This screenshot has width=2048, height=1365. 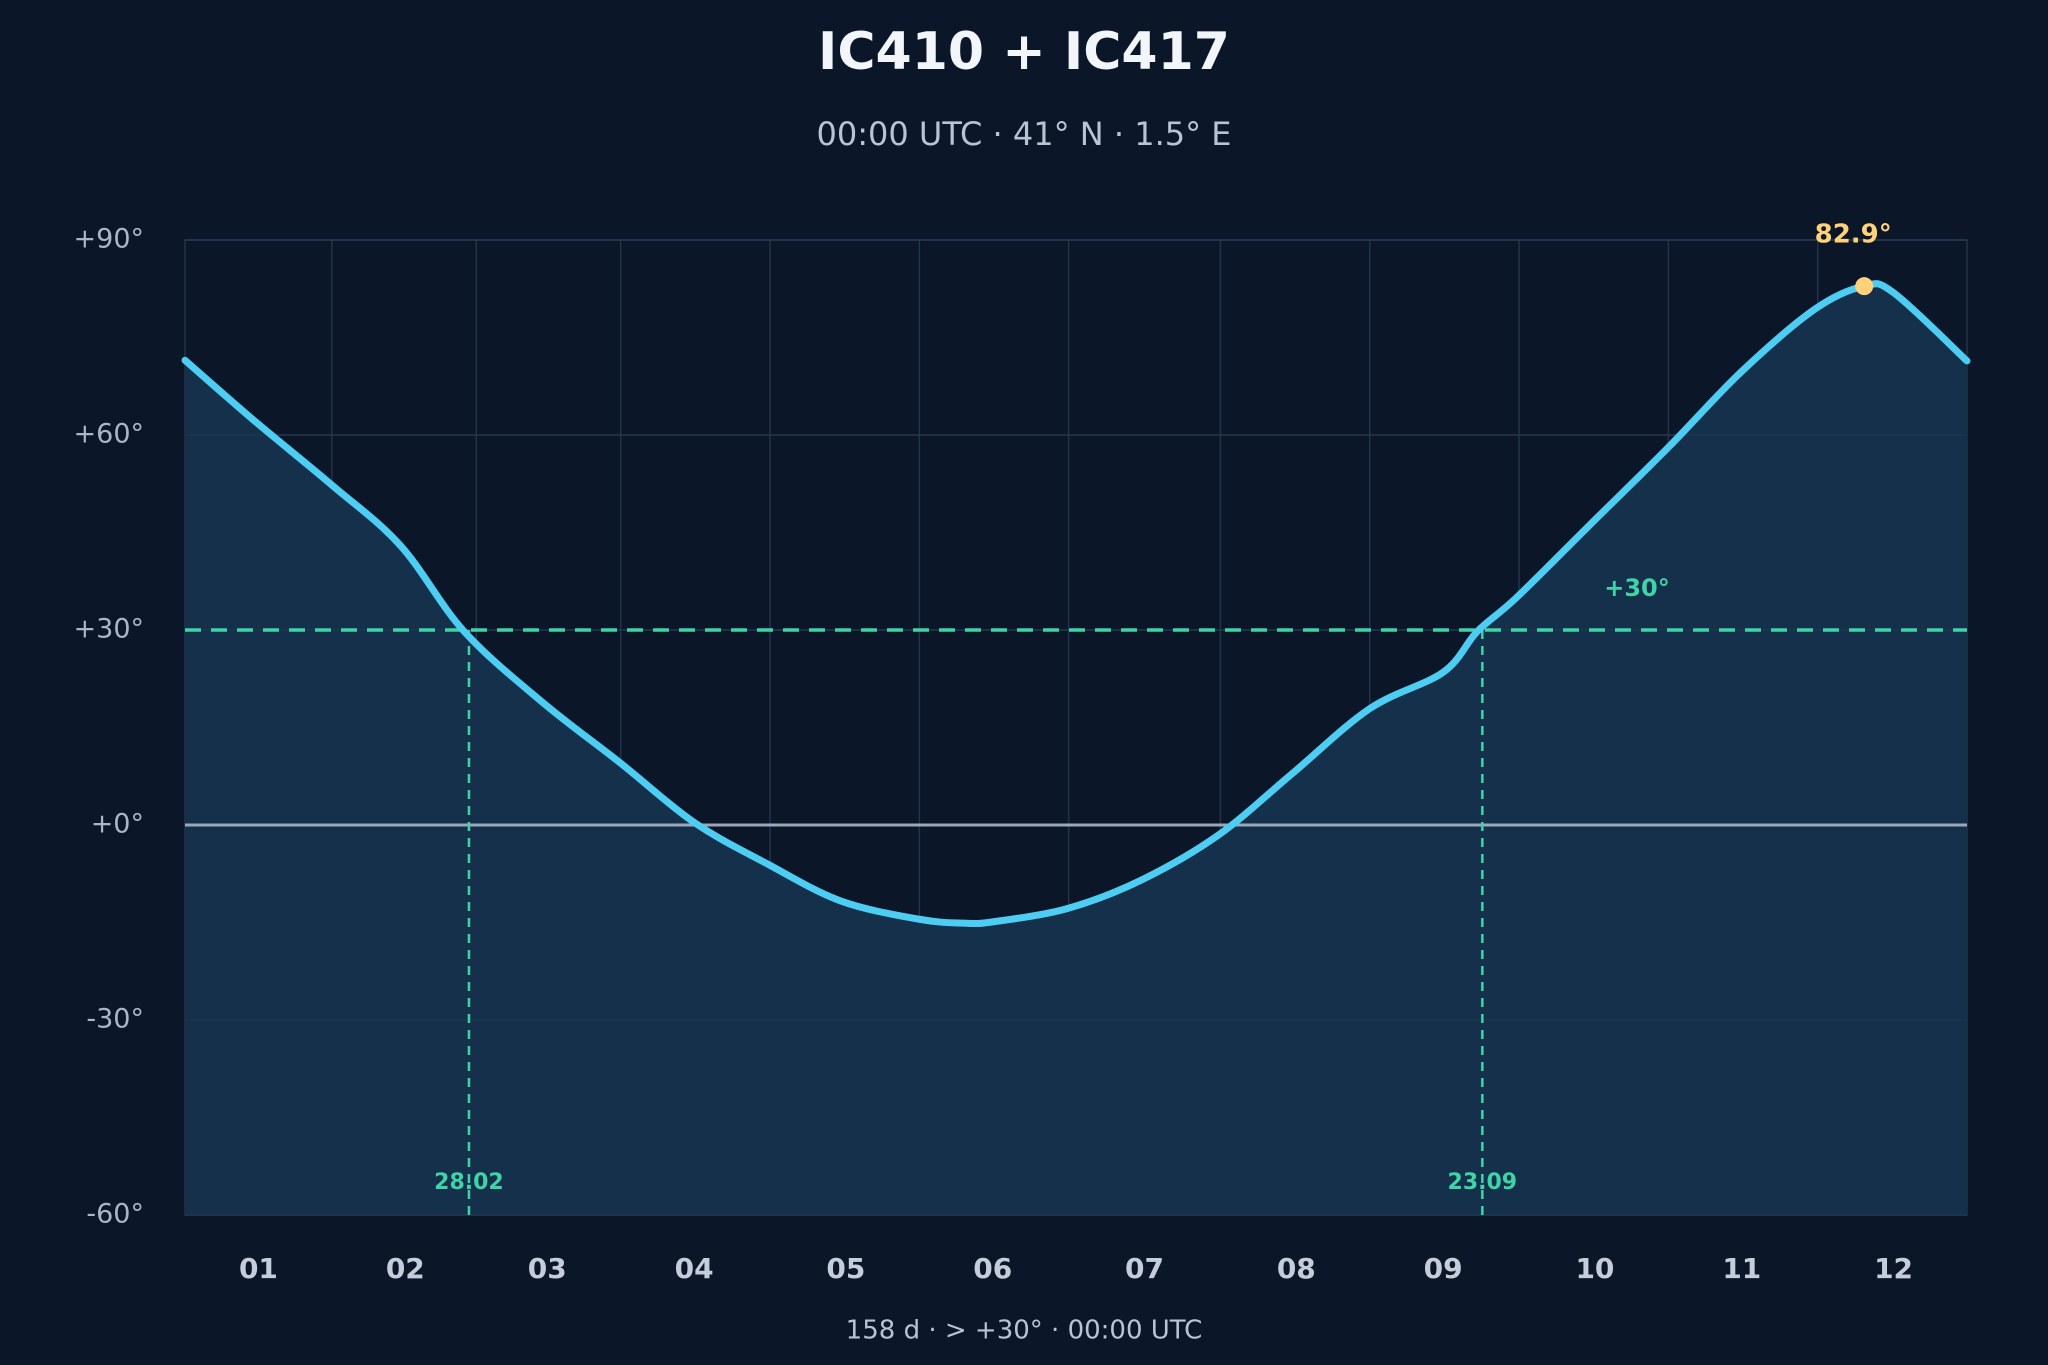 I want to click on threshold-label: +30°, so click(x=1637, y=588).